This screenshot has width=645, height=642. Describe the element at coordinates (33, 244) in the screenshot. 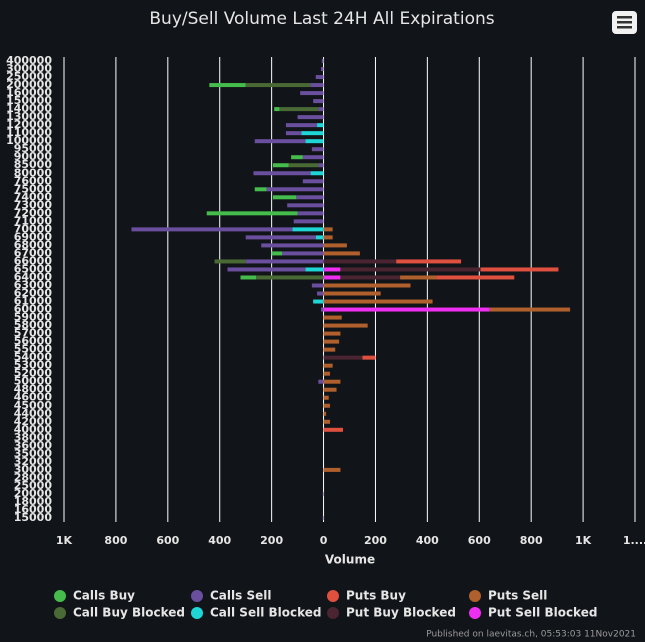

I see `y-tick-label: 68000` at that location.